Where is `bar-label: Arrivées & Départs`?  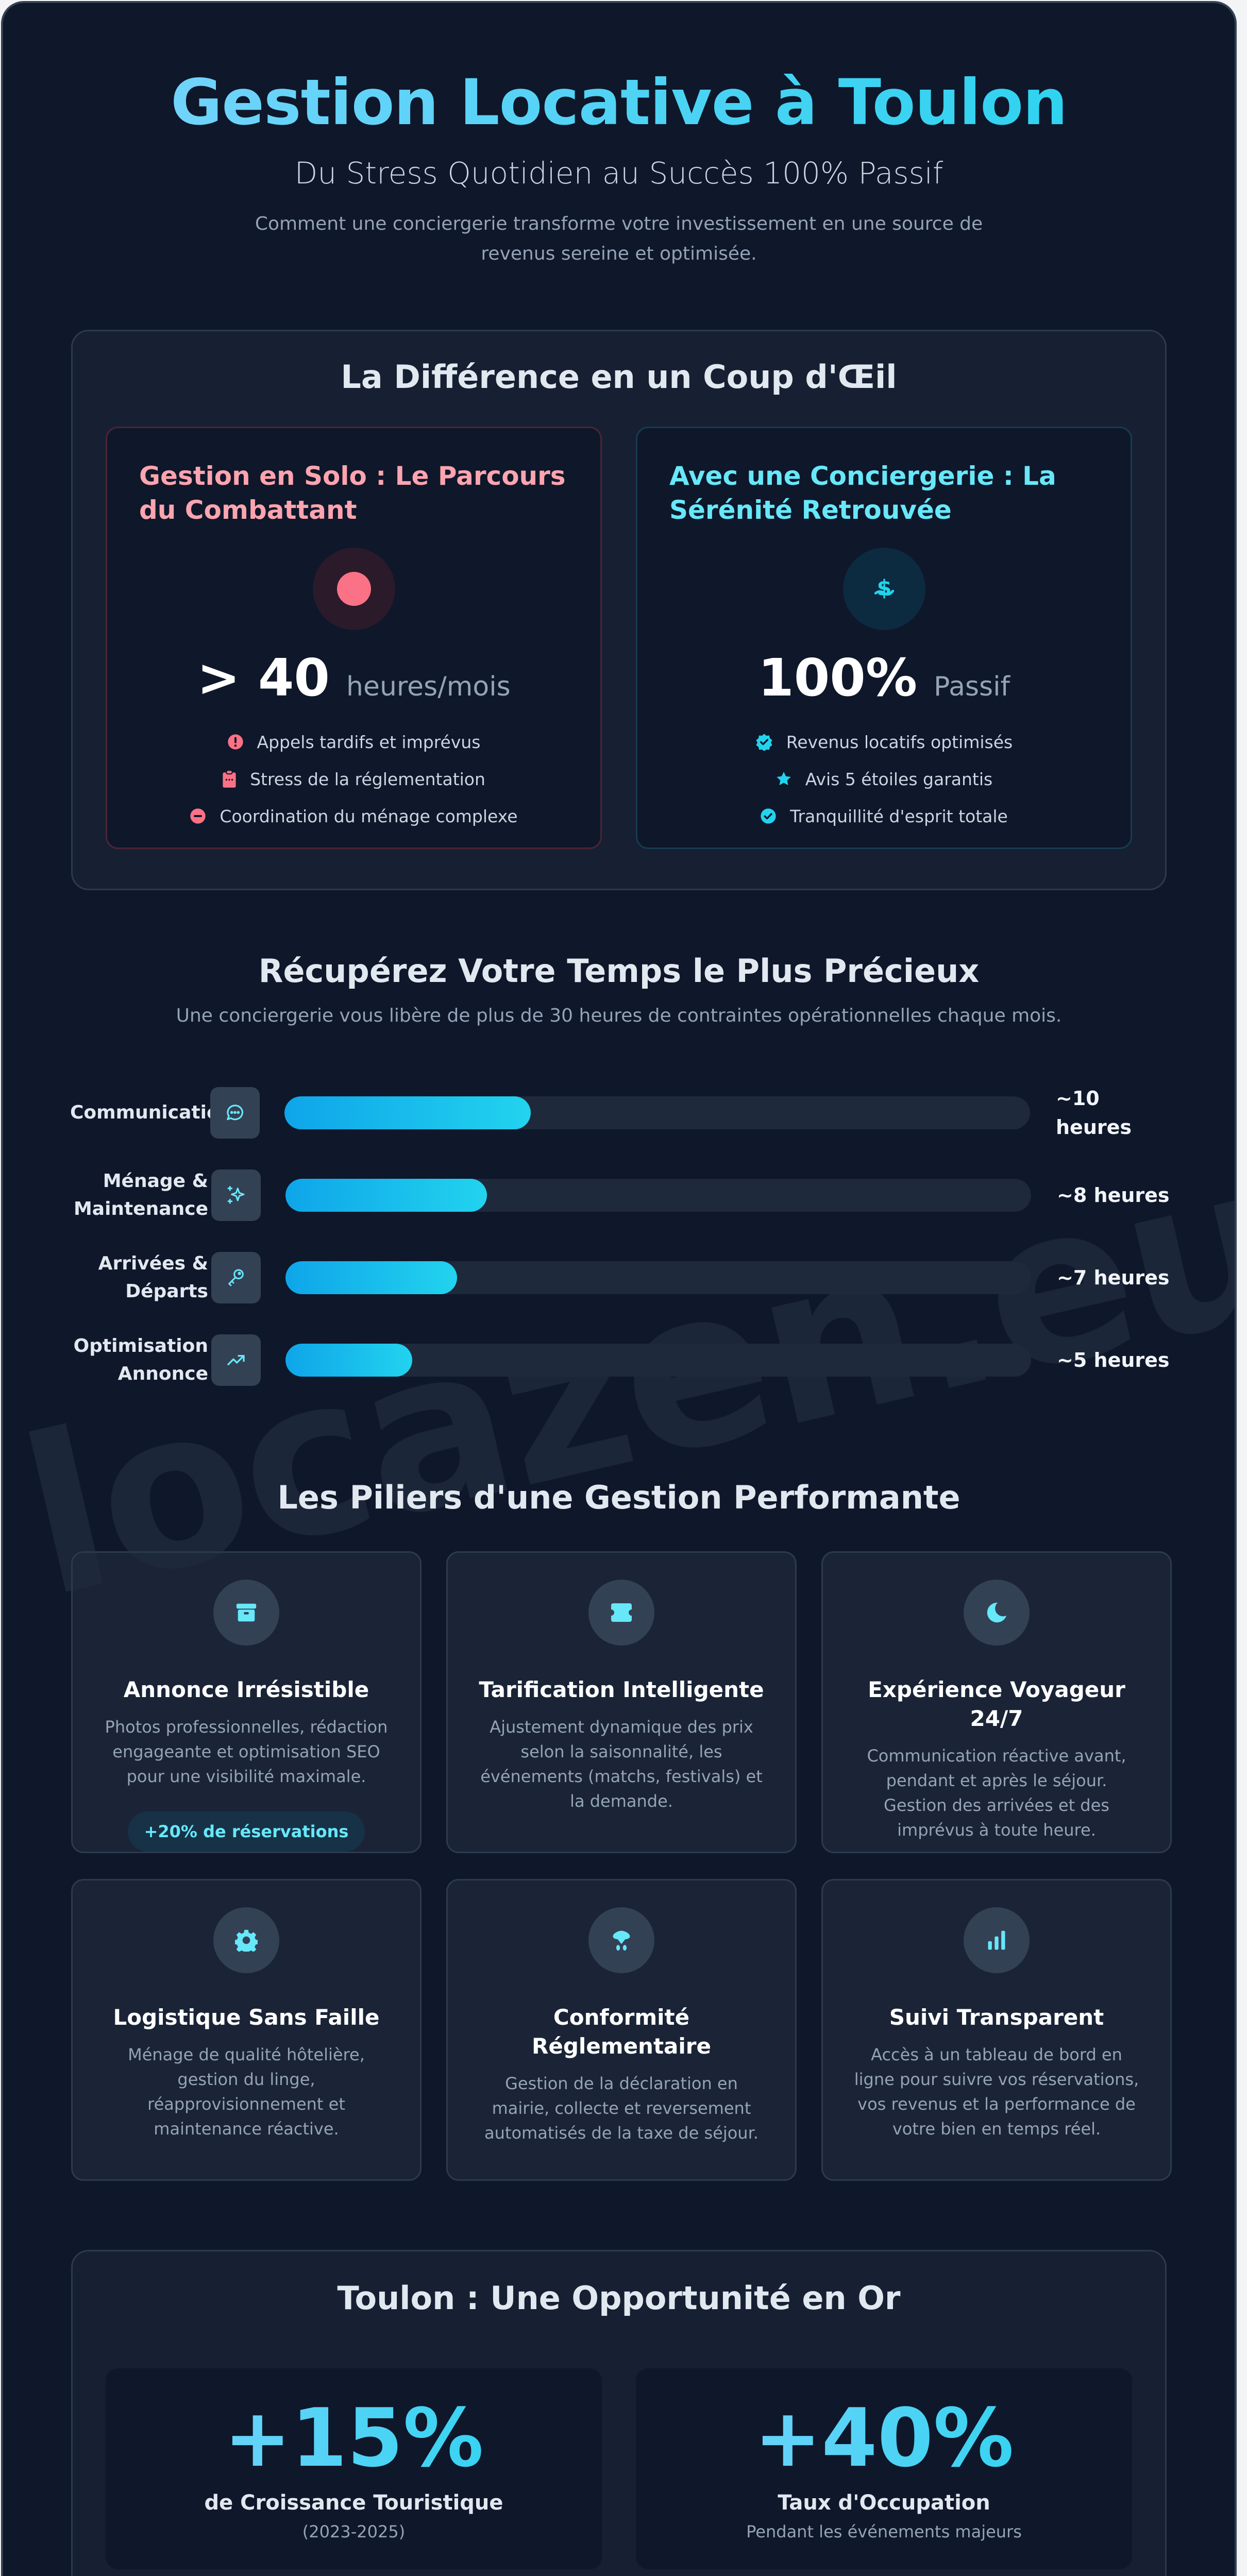
bar-label: Arrivées & Départs is located at coordinates (153, 1277).